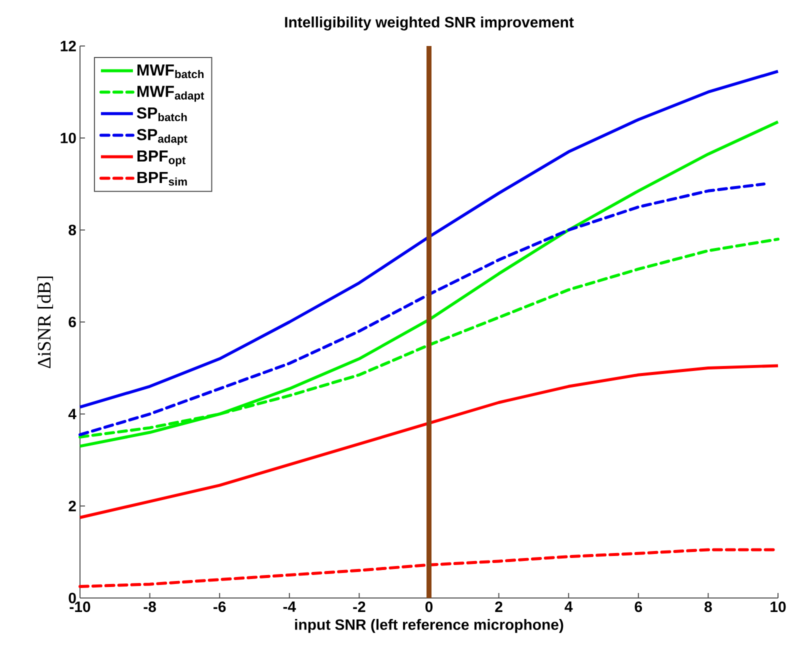 This screenshot has height=660, width=791. I want to click on x-tick-label: -6, so click(220, 607).